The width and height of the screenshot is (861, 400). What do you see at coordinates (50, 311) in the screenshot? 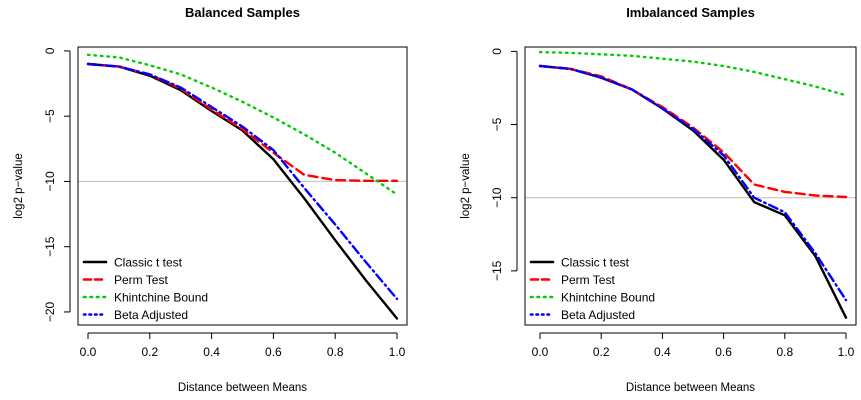
I see `y-tick-label: −20` at bounding box center [50, 311].